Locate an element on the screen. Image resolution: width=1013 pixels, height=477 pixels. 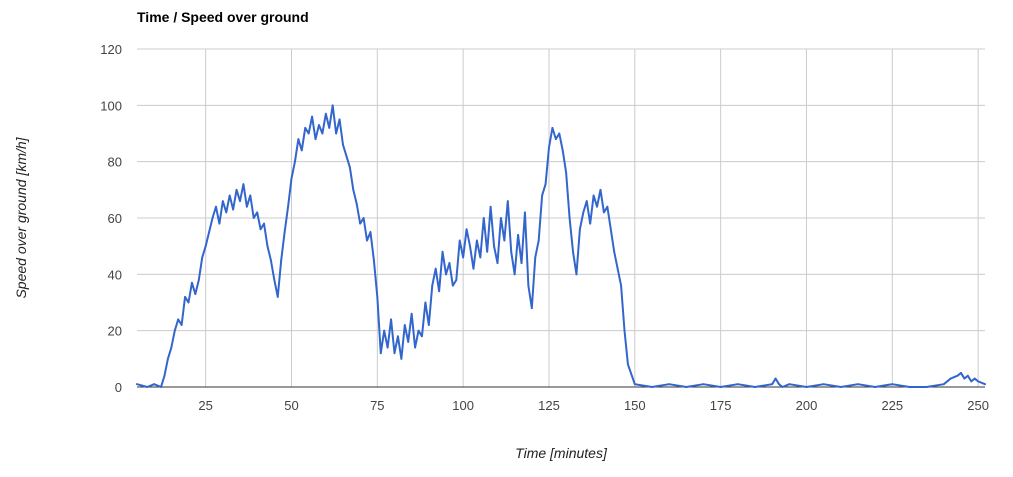
y-tick-label: 40 is located at coordinates (115, 274).